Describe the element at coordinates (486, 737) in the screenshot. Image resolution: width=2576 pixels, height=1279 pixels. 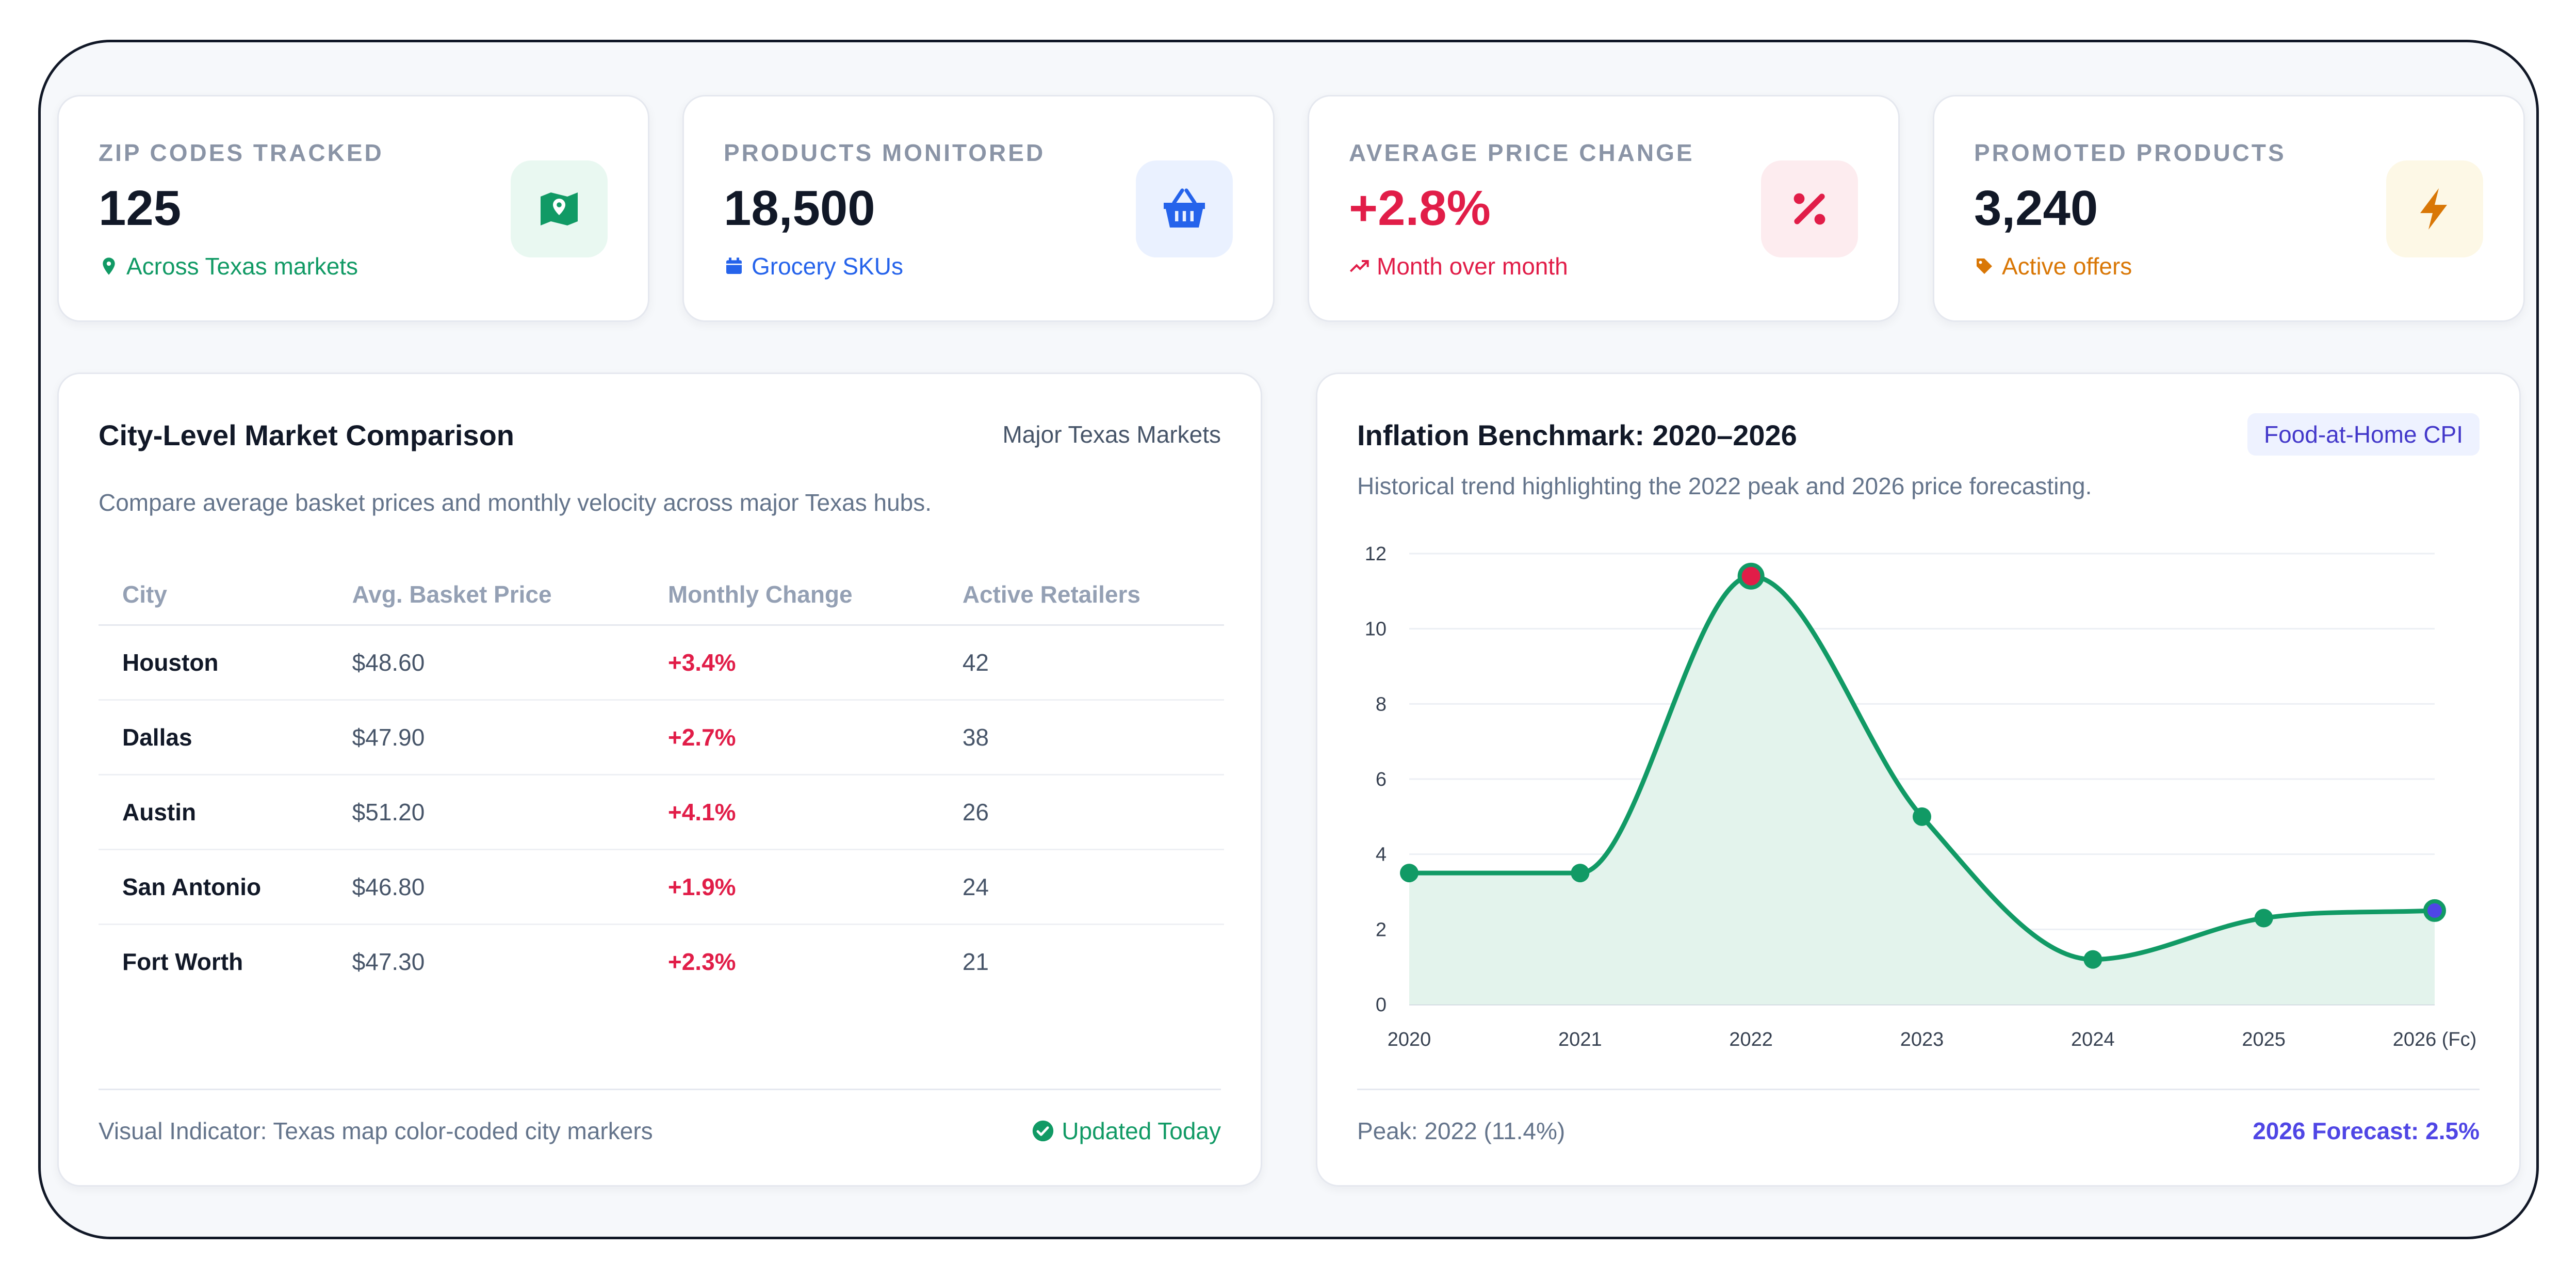
I see `cell-price: $47.90` at that location.